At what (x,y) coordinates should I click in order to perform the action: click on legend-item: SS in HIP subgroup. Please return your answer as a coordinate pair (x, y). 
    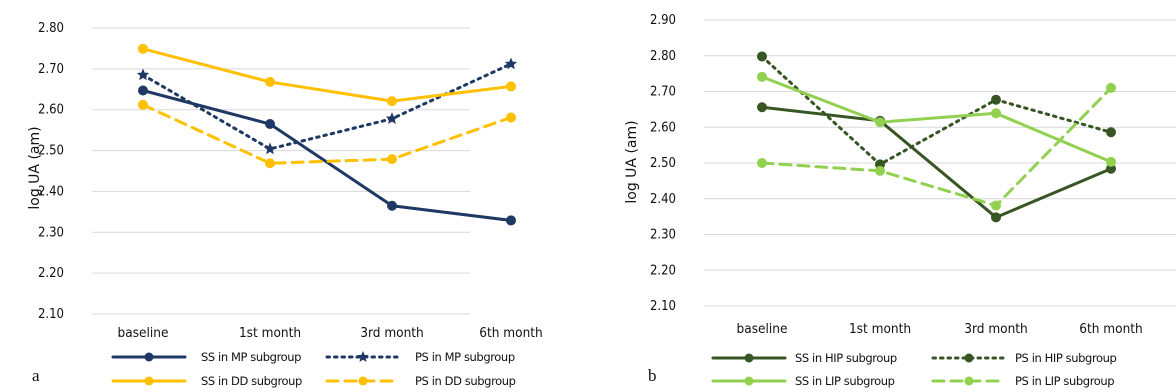
    Looking at the image, I should click on (804, 358).